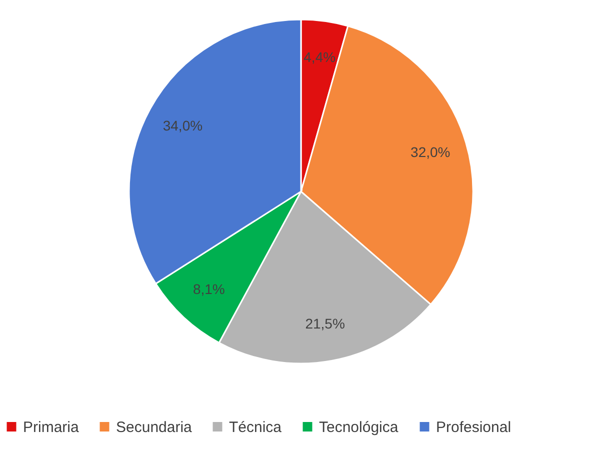 The image size is (602, 449). Describe the element at coordinates (359, 427) in the screenshot. I see `legend-label: Tecnológica` at that location.